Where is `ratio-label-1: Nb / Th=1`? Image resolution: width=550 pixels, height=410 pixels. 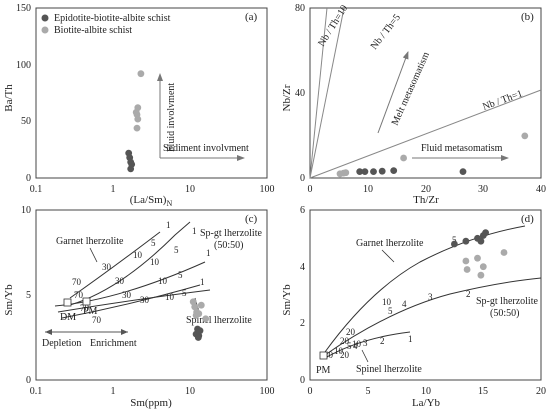
ratio-label-1: Nb / Th=1 is located at coordinates (502, 100).